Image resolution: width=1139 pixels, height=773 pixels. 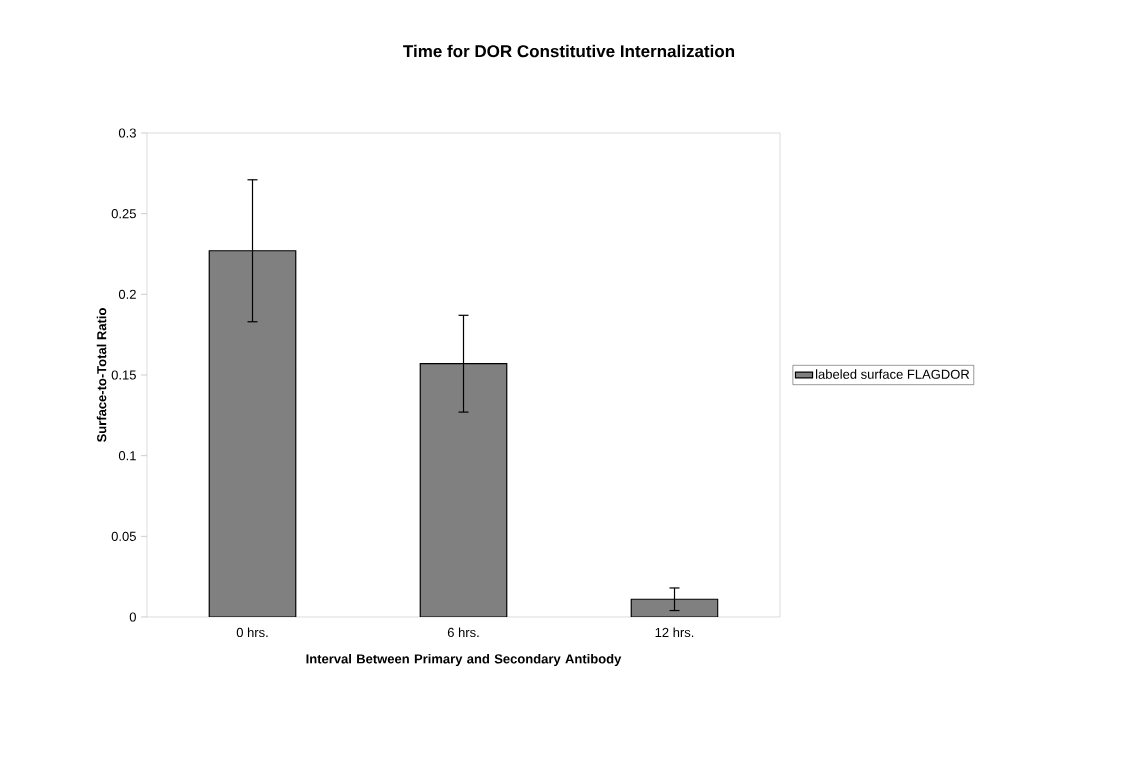 I want to click on x-tick-label: 6 hrs., so click(x=463, y=632).